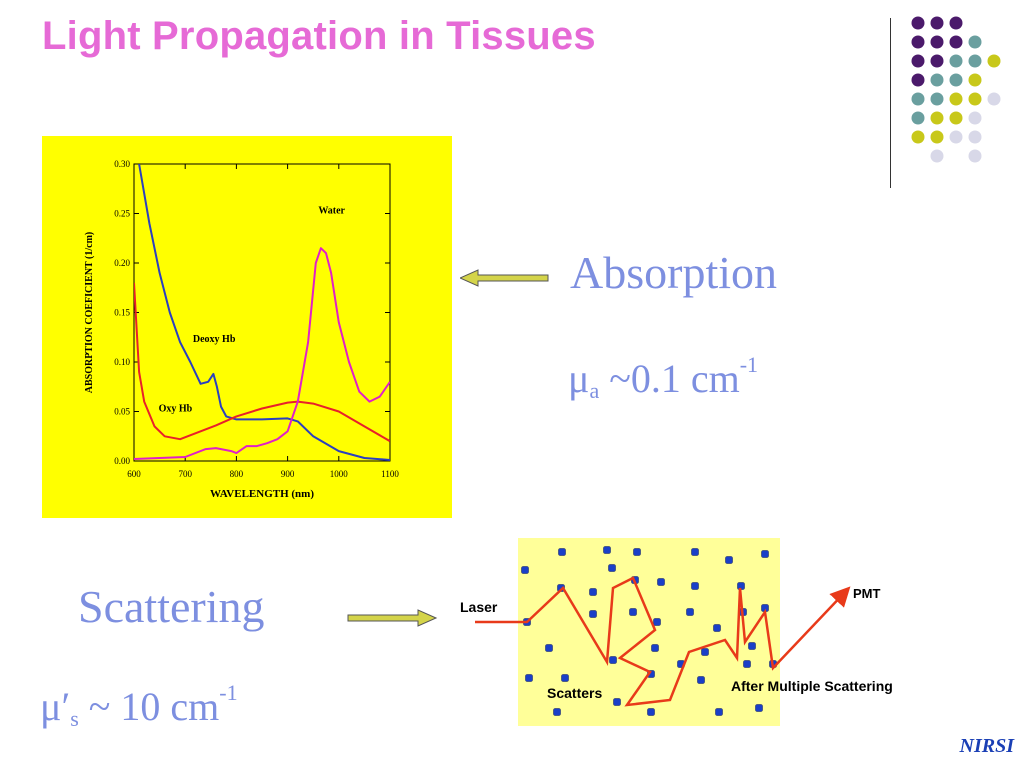  What do you see at coordinates (122, 362) in the screenshot?
I see `y-tick-label: 0.10` at bounding box center [122, 362].